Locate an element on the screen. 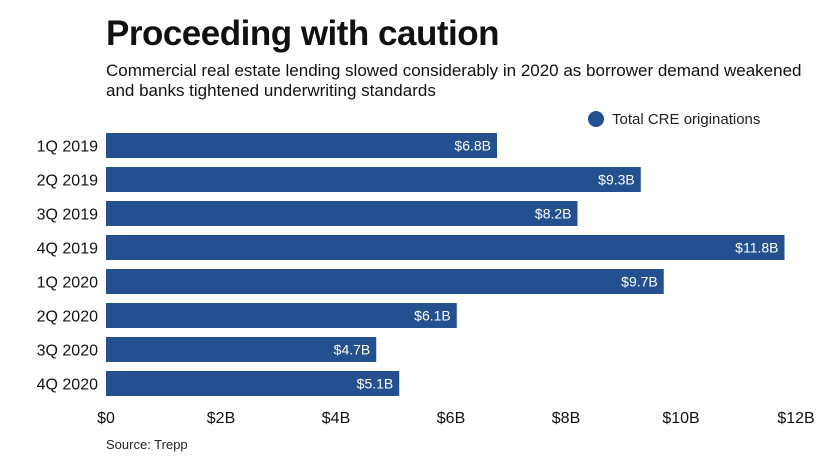 The height and width of the screenshot is (472, 840). x-tick-label: $8B is located at coordinates (566, 418).